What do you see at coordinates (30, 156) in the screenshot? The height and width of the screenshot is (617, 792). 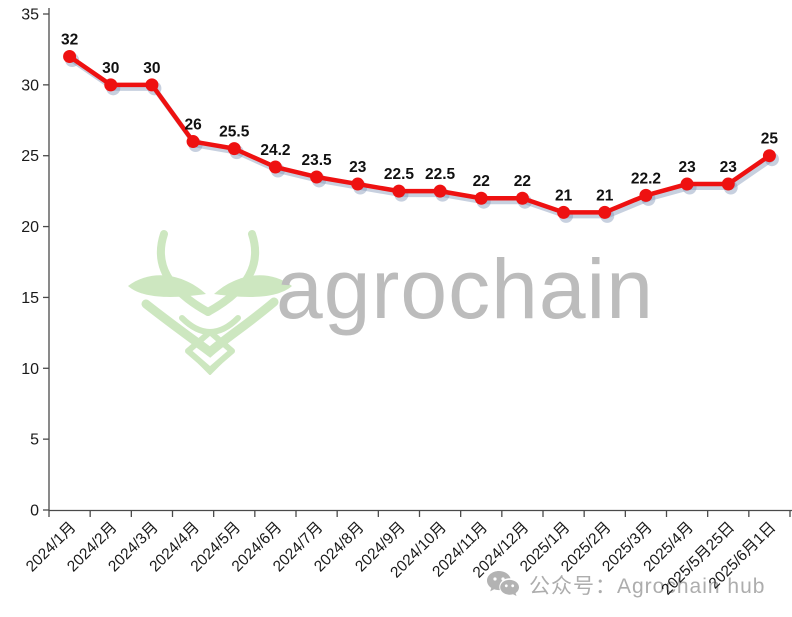 I see `y-axis-tick-label: 25` at bounding box center [30, 156].